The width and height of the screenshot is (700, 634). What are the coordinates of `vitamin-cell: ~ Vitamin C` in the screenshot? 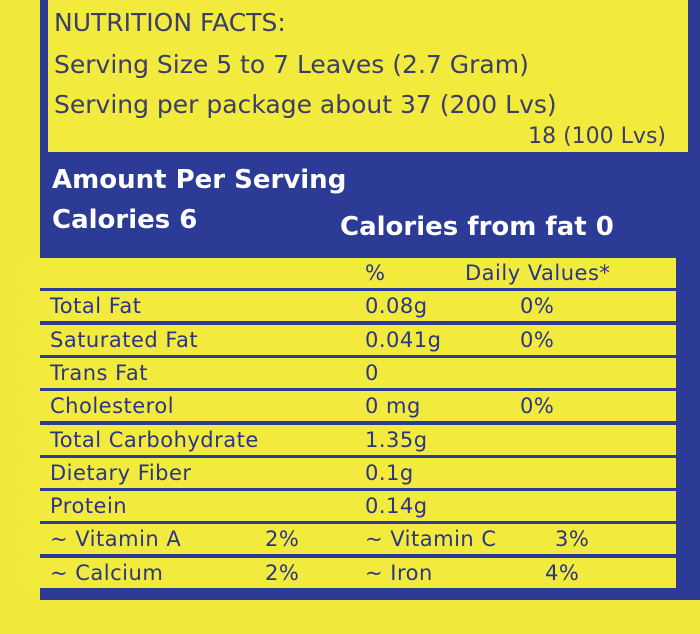 It's located at (431, 539).